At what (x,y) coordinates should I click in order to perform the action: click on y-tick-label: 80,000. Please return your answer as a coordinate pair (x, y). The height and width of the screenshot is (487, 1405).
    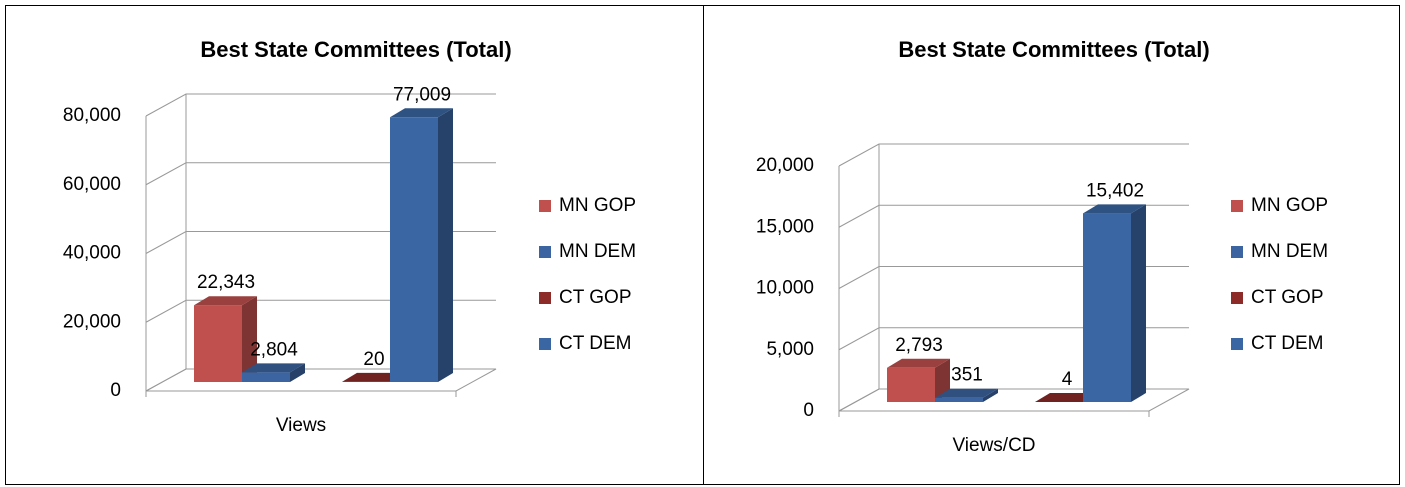
    Looking at the image, I should click on (92, 115).